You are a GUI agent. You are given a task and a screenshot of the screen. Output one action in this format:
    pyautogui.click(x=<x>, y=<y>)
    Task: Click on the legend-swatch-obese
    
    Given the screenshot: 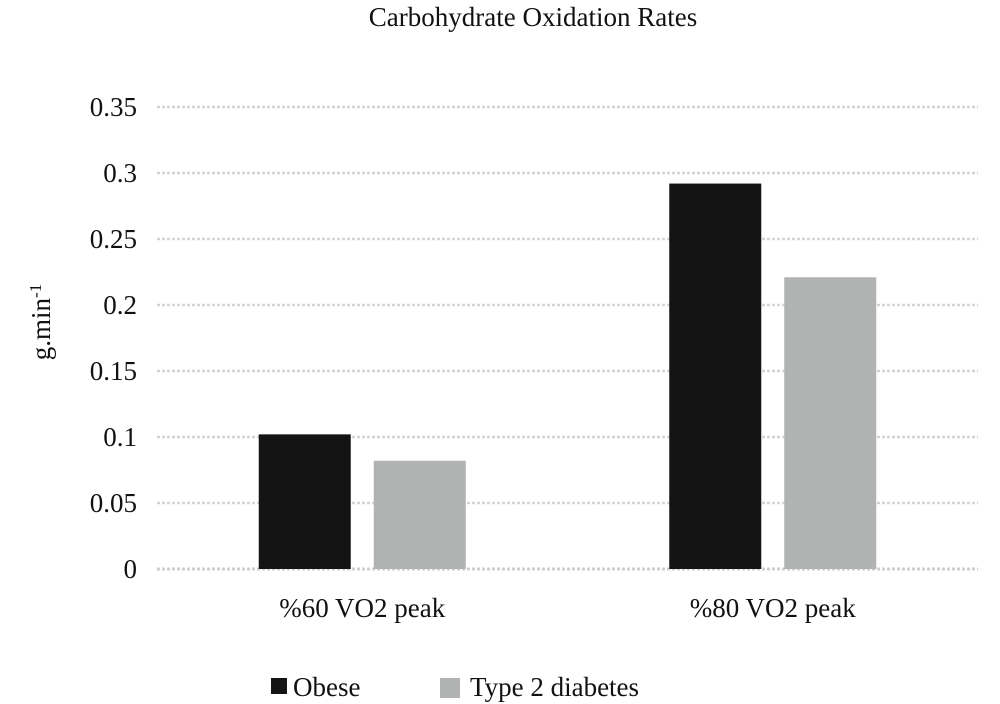 What is the action you would take?
    pyautogui.click(x=279, y=686)
    